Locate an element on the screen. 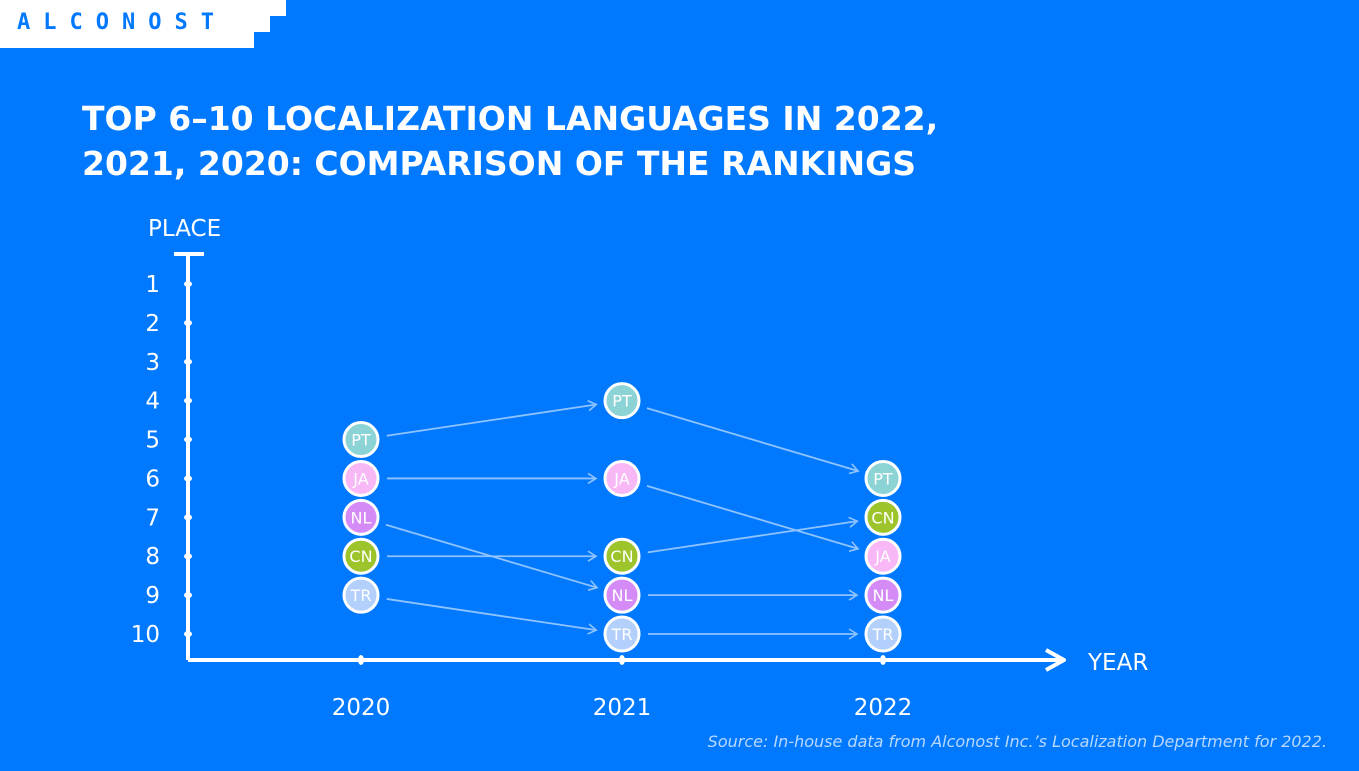 The width and height of the screenshot is (1359, 771). marker-tr-2022: TR is located at coordinates (883, 634).